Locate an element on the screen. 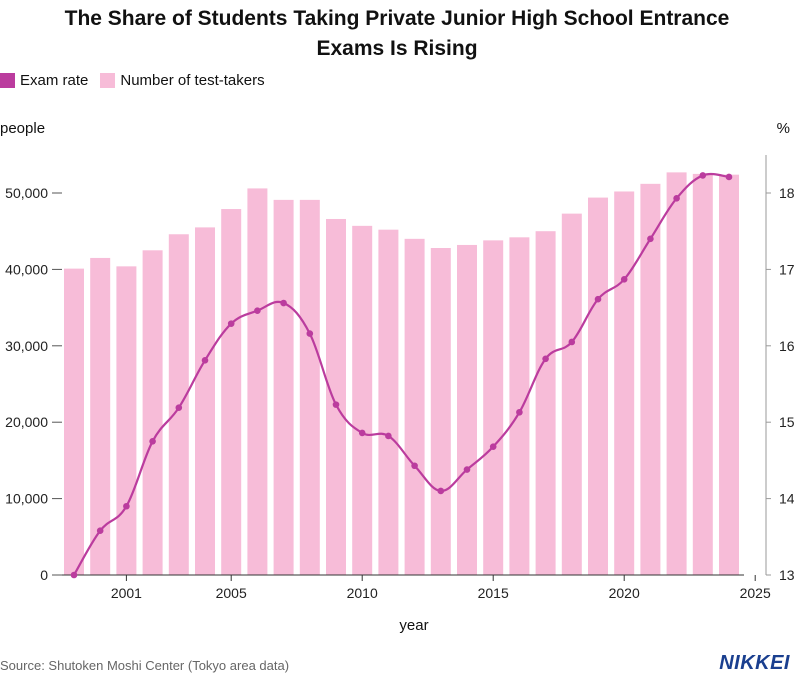  exam-rate-point-2010 is located at coordinates (362, 433).